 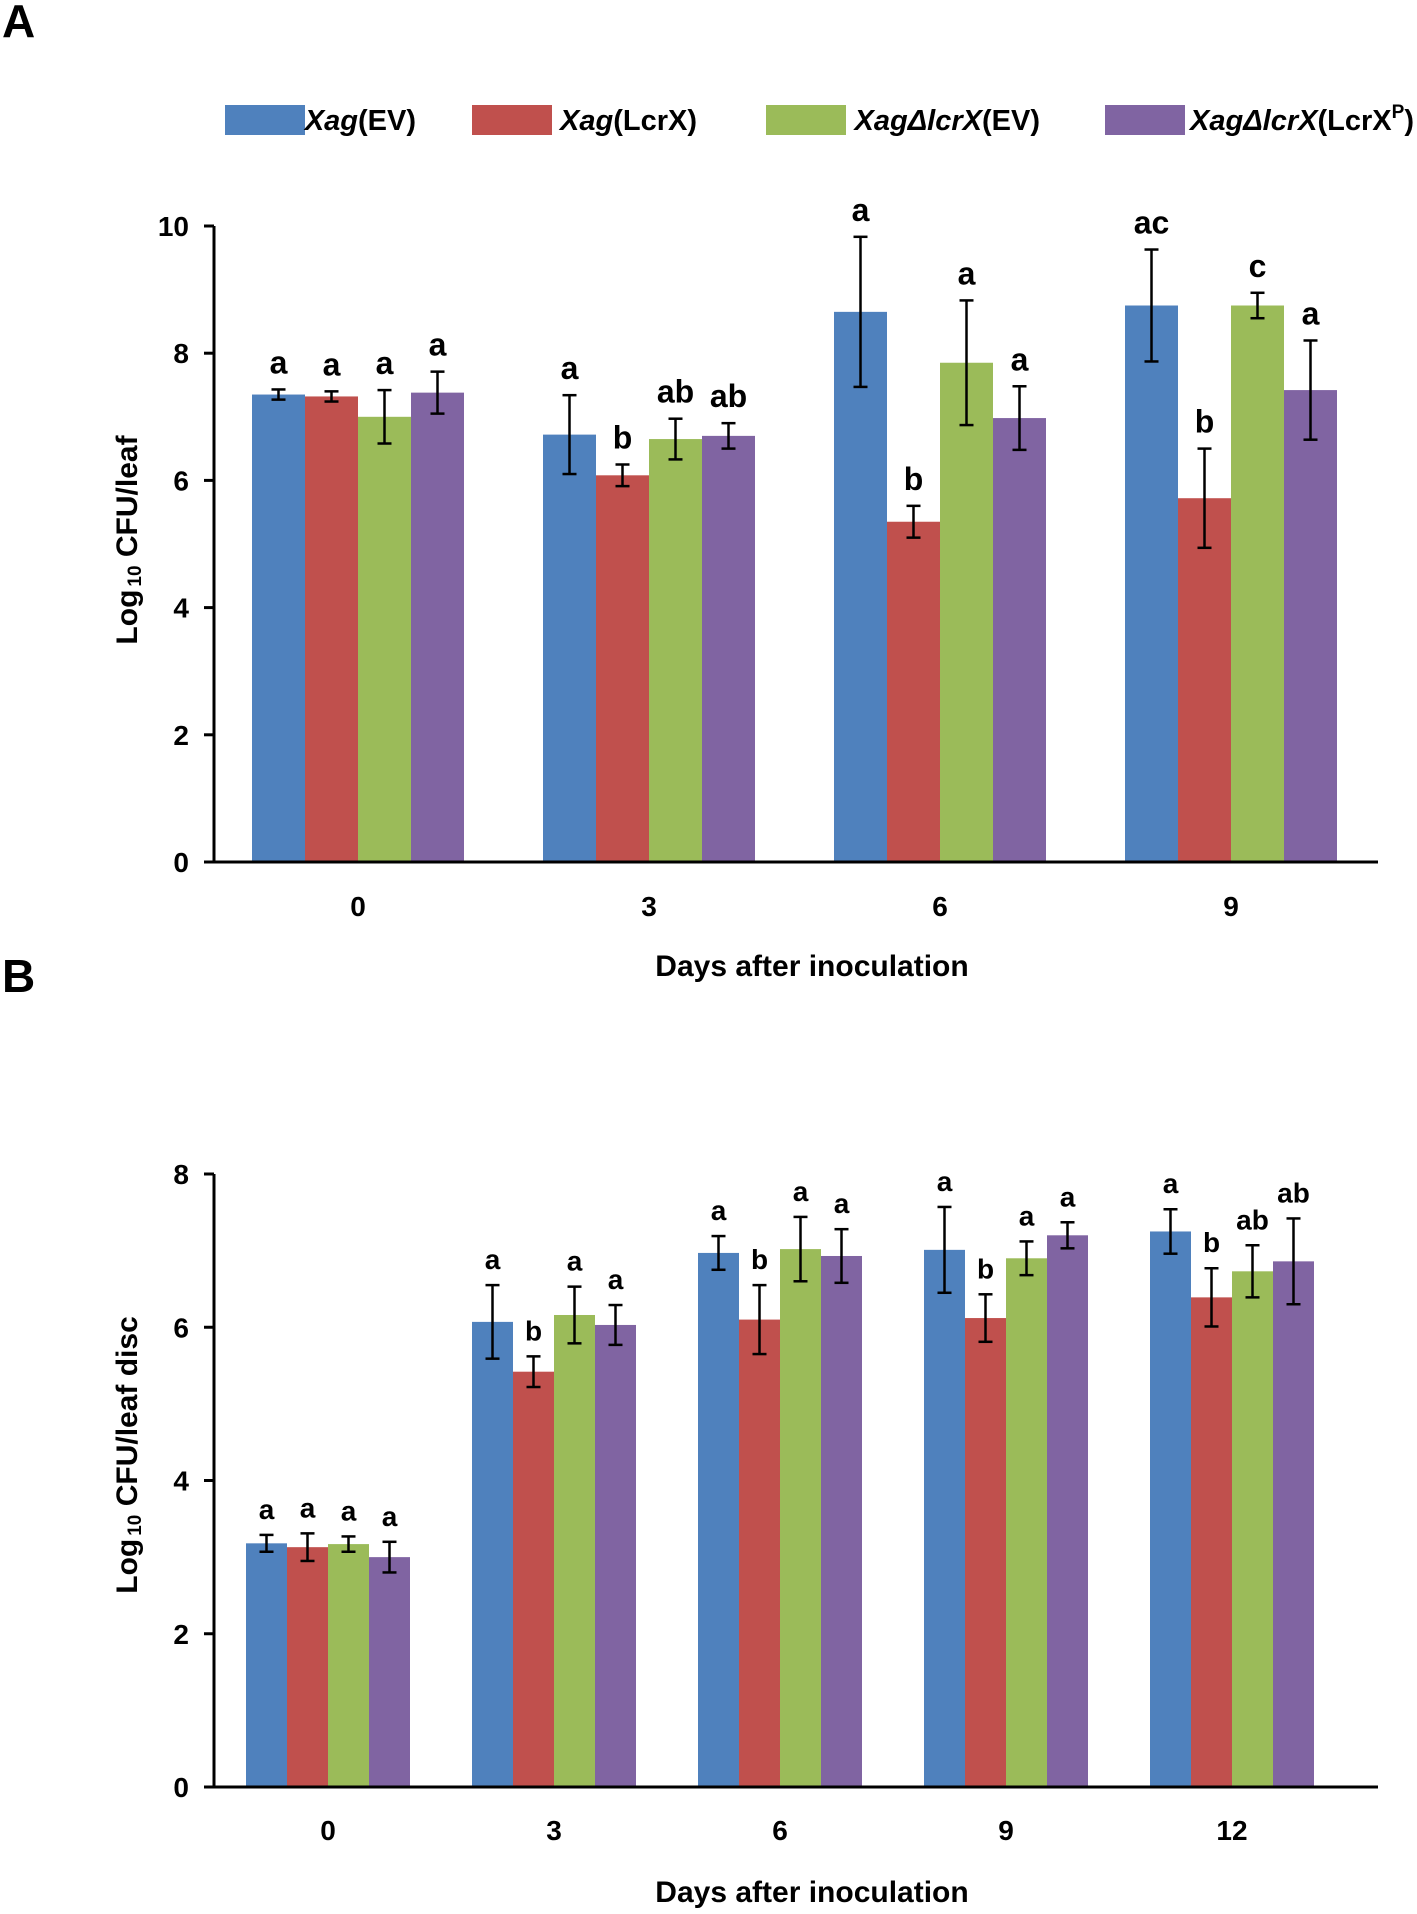 What do you see at coordinates (1211, 1242) in the screenshot?
I see `chart-b-s1-c4-letter: b` at bounding box center [1211, 1242].